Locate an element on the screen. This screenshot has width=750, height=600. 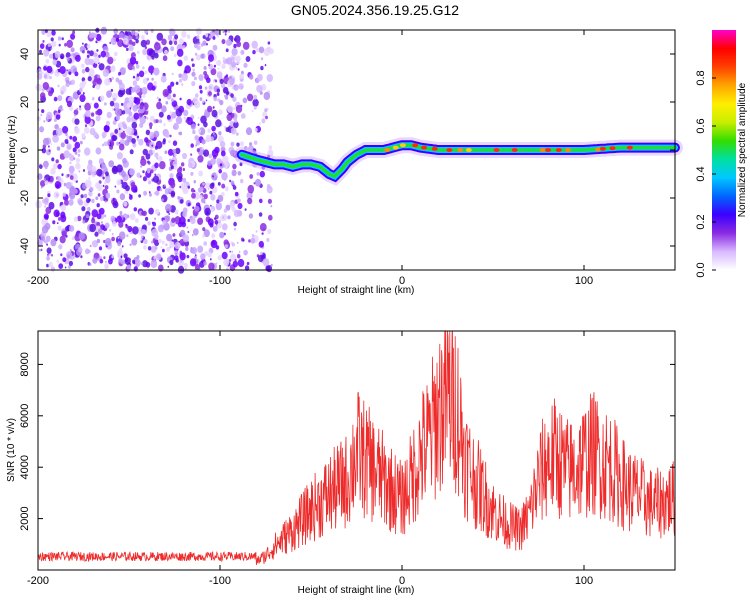
colorbar-scale is located at coordinates (724, 150).